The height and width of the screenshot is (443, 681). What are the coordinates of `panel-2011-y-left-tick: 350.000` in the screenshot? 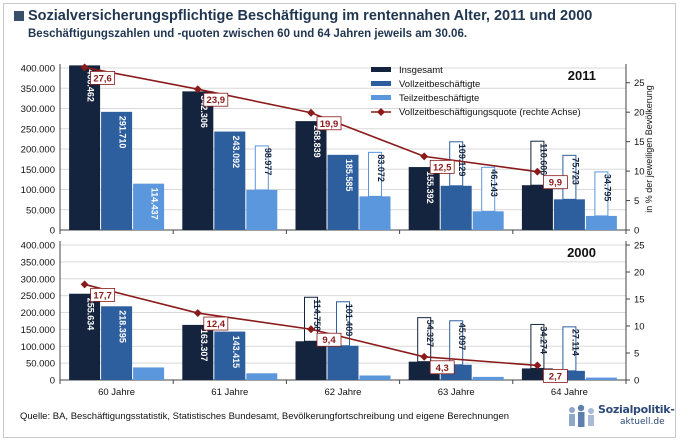 It's located at (38, 89).